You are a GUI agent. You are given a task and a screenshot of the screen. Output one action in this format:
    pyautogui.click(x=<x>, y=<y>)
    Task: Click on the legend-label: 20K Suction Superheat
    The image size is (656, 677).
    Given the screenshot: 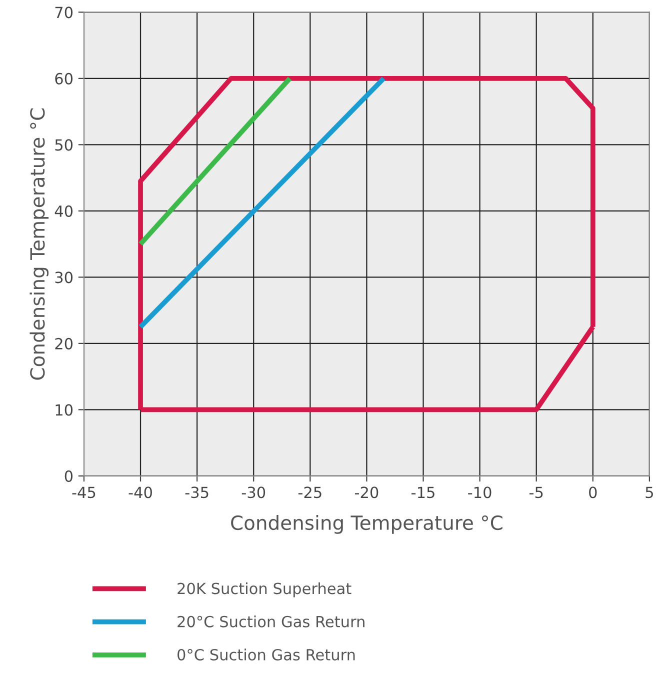 What is the action you would take?
    pyautogui.click(x=265, y=590)
    